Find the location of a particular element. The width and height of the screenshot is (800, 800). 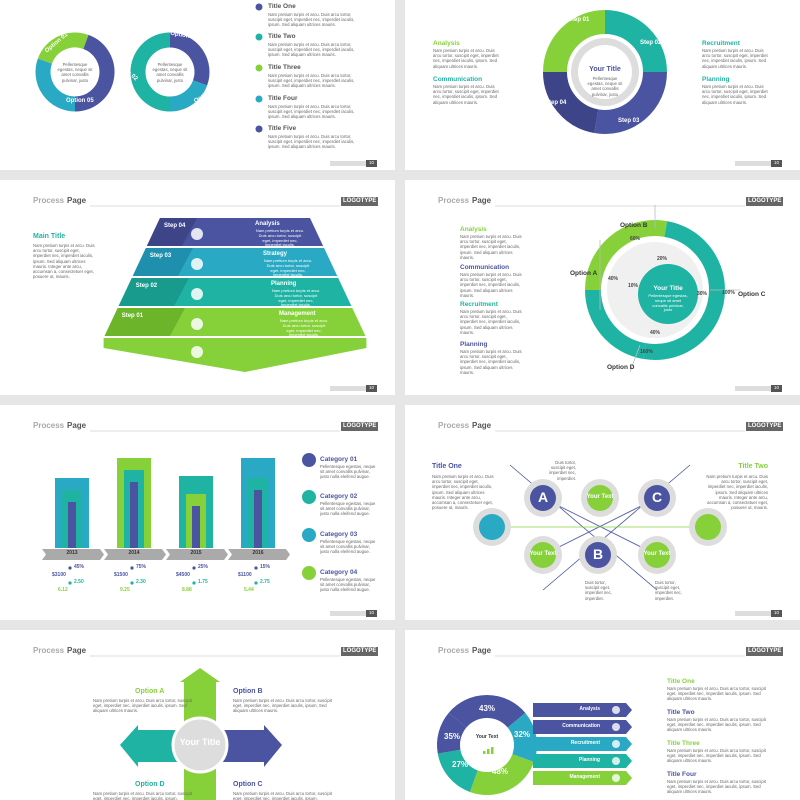

ribbon is located at coordinates (582, 761).